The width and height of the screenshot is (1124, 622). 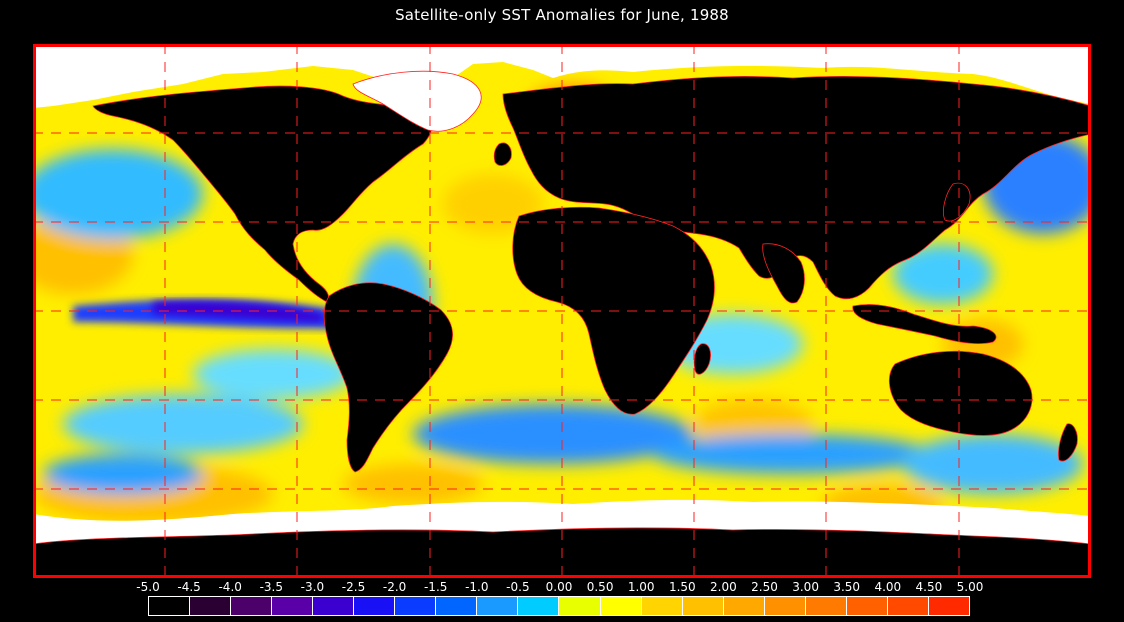 What do you see at coordinates (502, 154) in the screenshot?
I see `british-isles` at bounding box center [502, 154].